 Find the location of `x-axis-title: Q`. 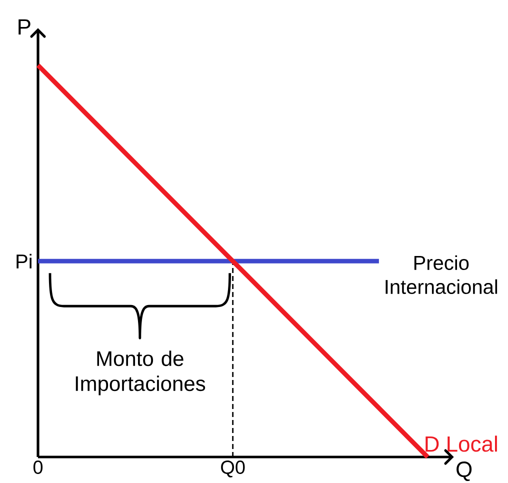

x-axis-title: Q is located at coordinates (464, 472).